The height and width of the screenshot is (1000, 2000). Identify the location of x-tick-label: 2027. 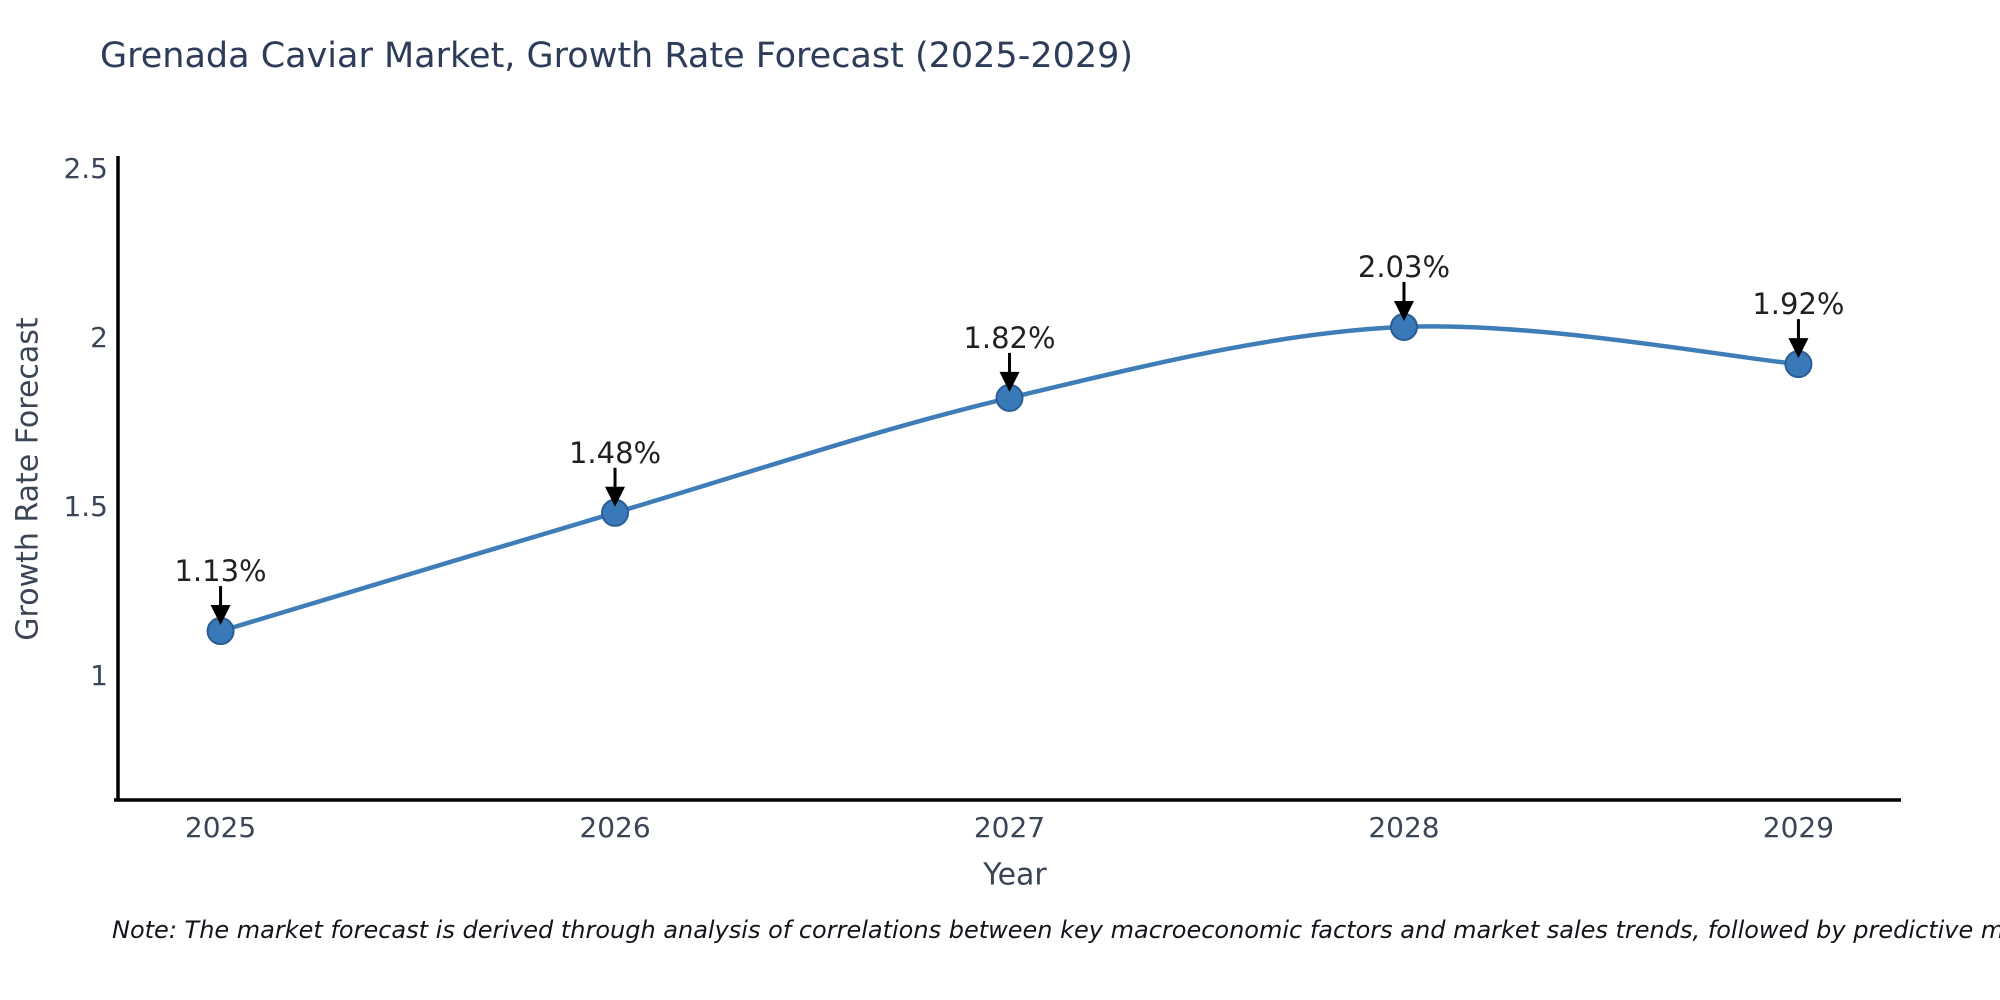
(1009, 827).